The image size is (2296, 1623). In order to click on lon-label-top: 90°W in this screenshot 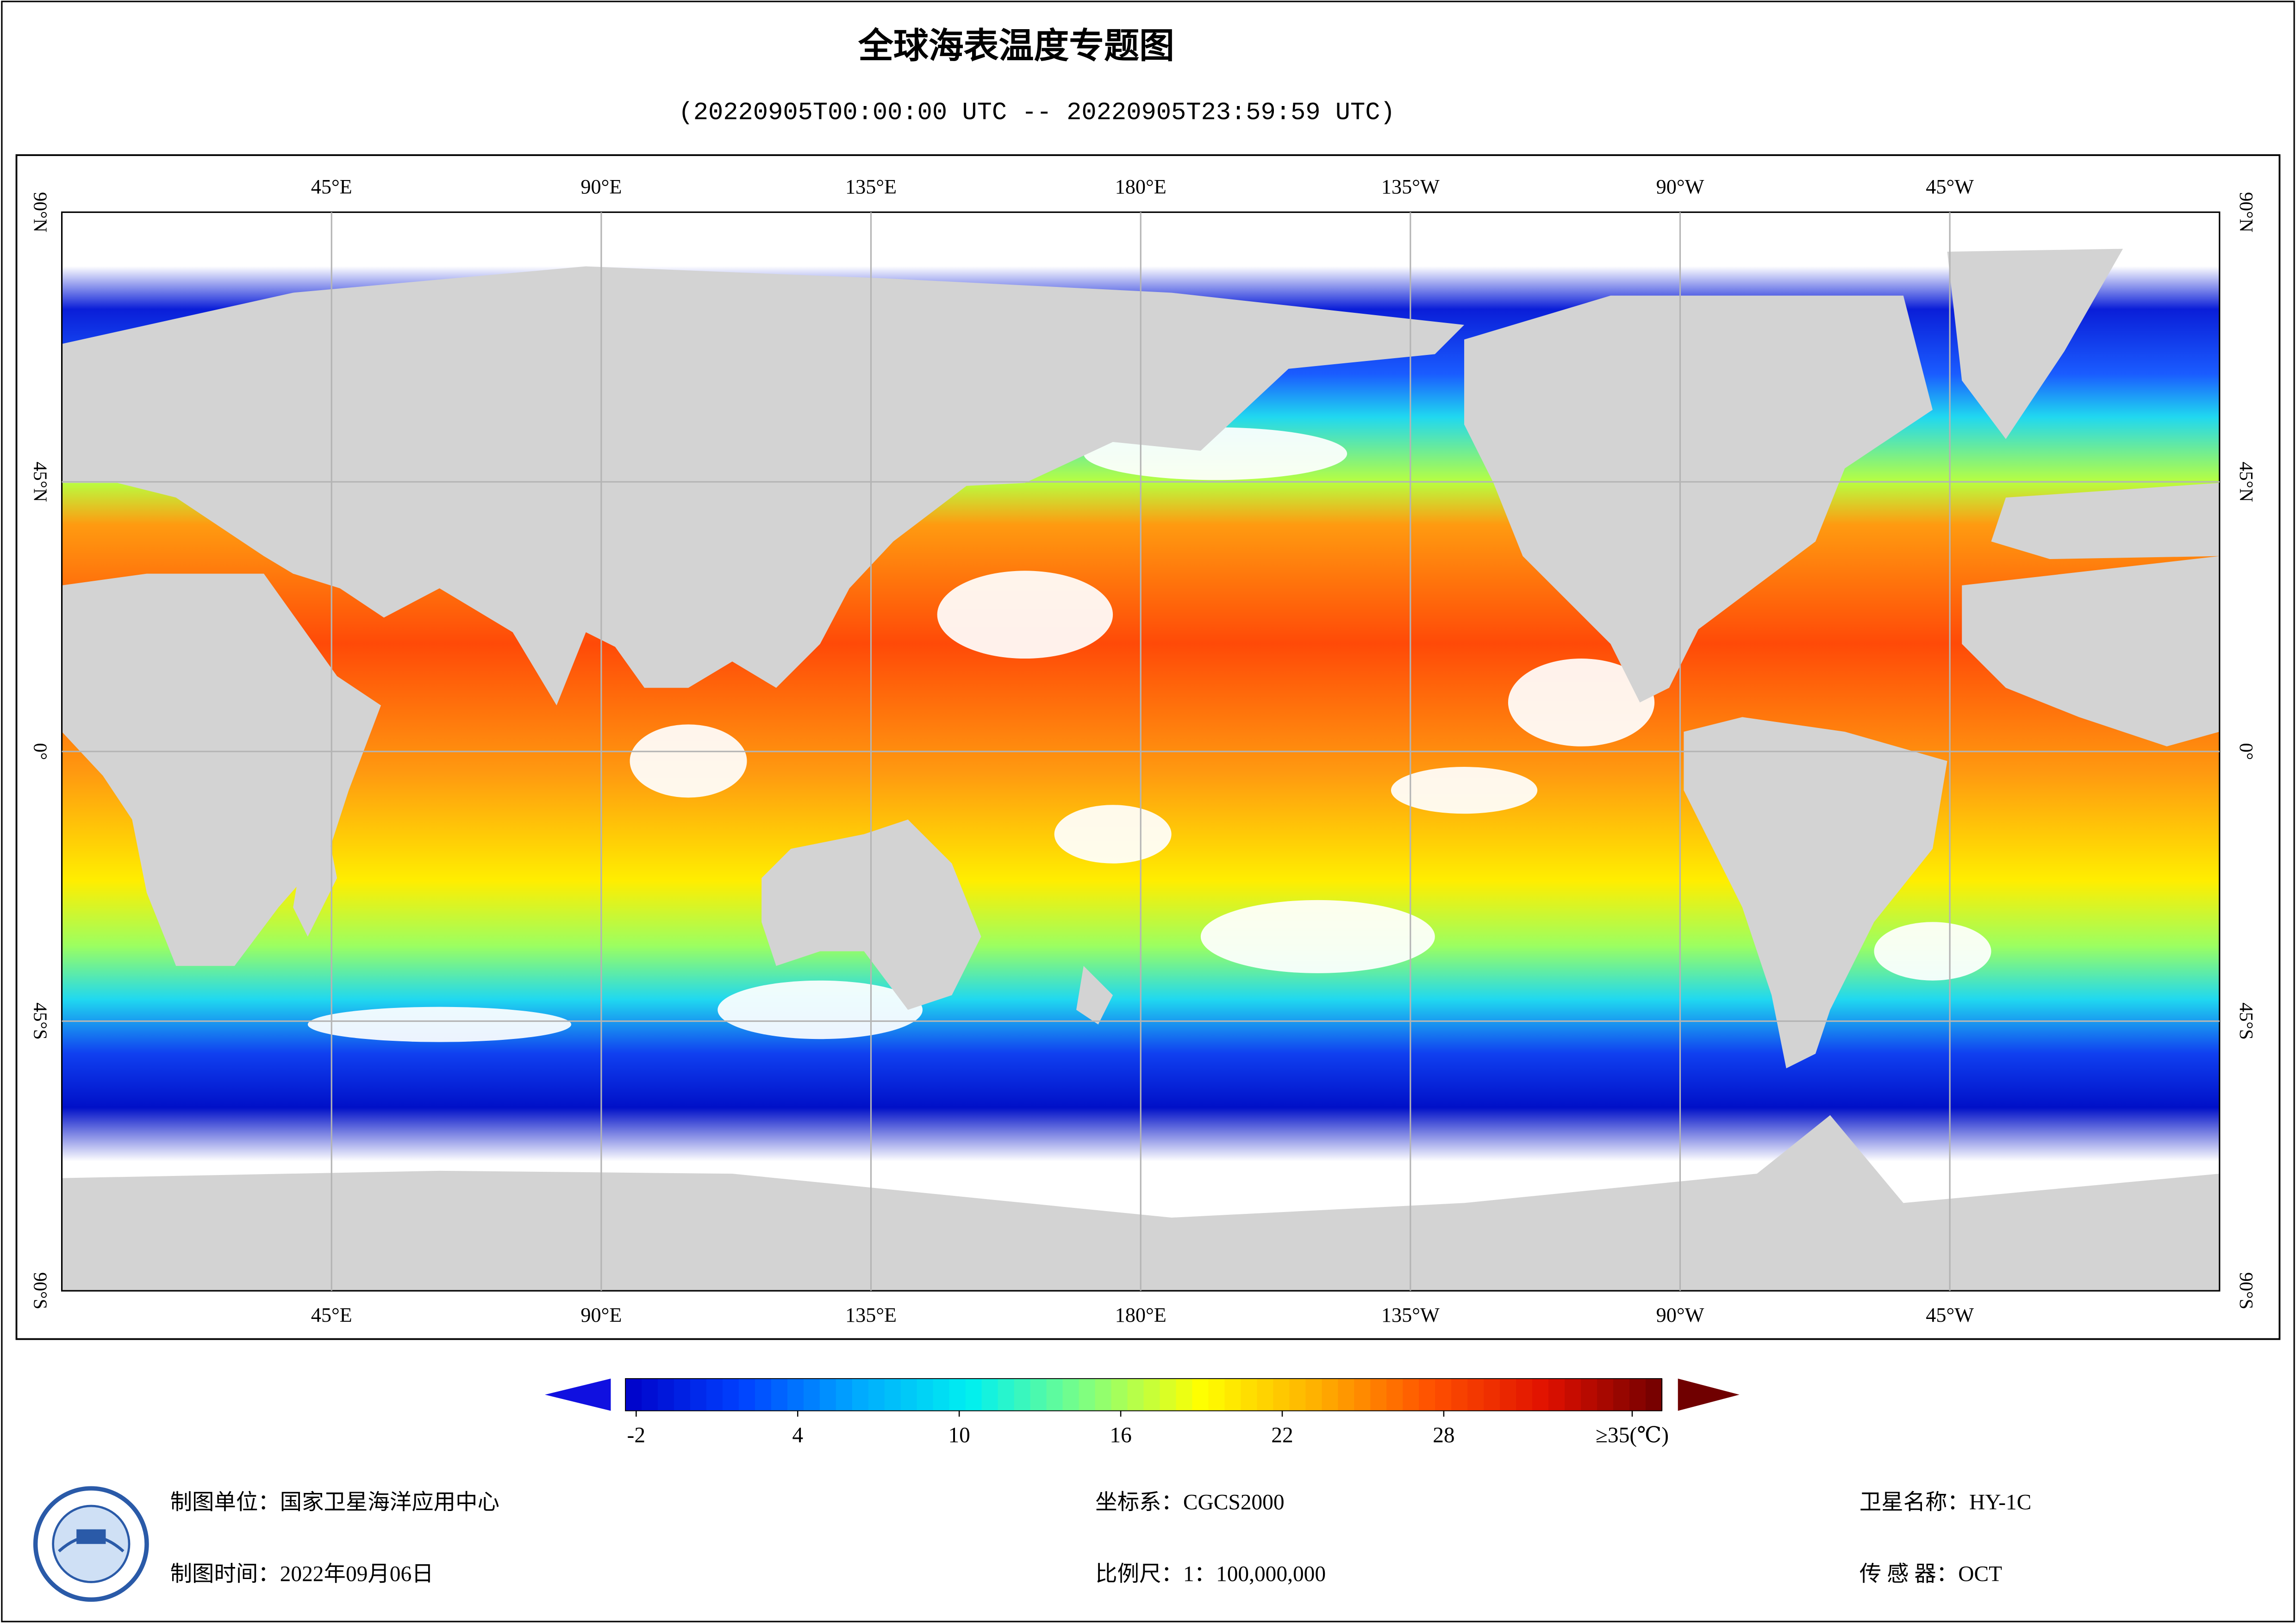, I will do `click(1680, 186)`.